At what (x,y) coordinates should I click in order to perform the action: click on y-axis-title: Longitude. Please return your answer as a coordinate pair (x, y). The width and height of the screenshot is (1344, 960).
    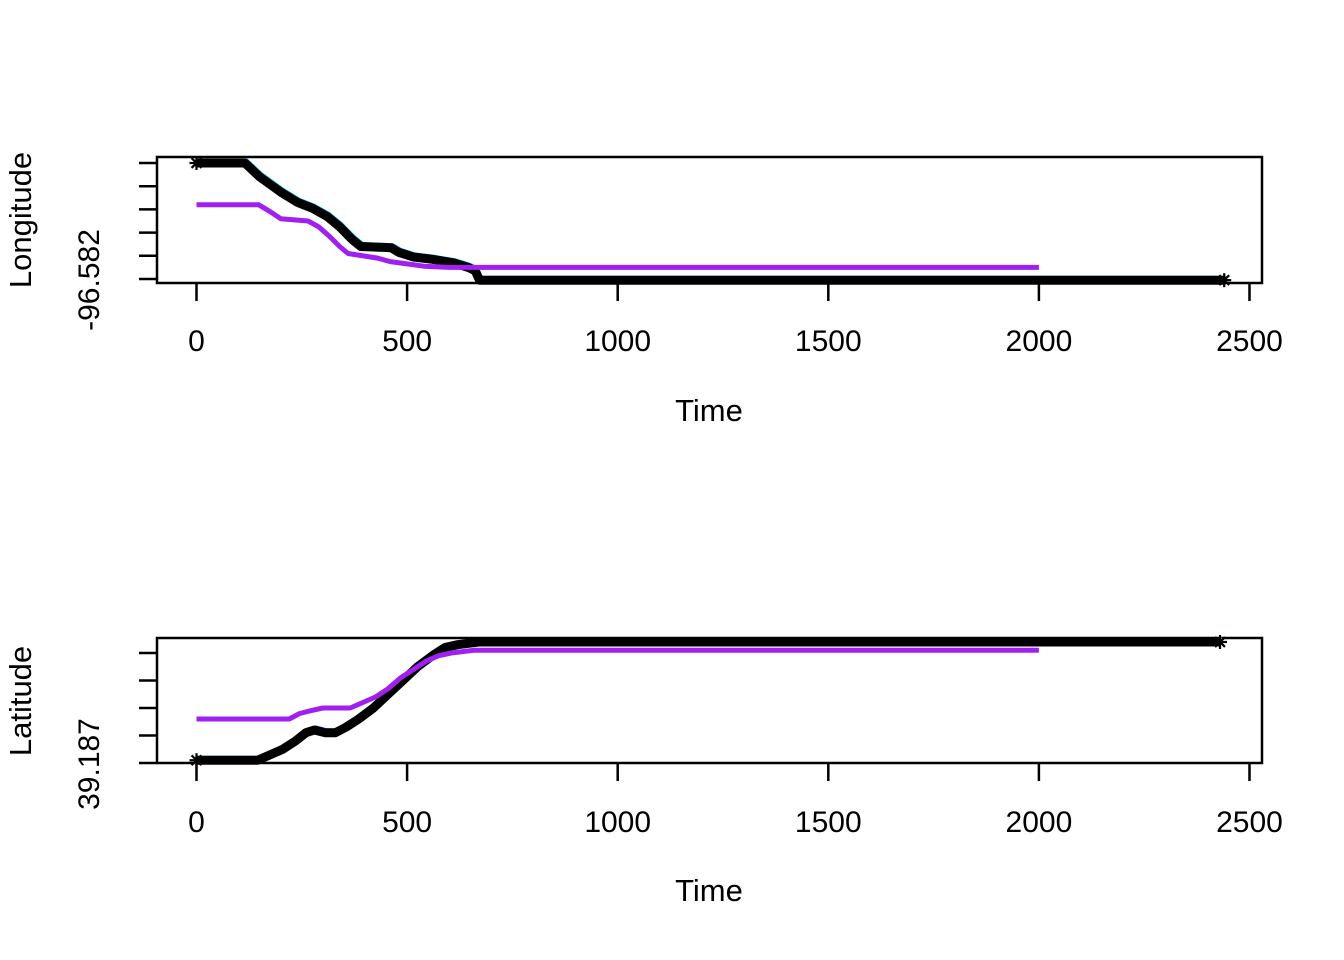
    Looking at the image, I should click on (20, 220).